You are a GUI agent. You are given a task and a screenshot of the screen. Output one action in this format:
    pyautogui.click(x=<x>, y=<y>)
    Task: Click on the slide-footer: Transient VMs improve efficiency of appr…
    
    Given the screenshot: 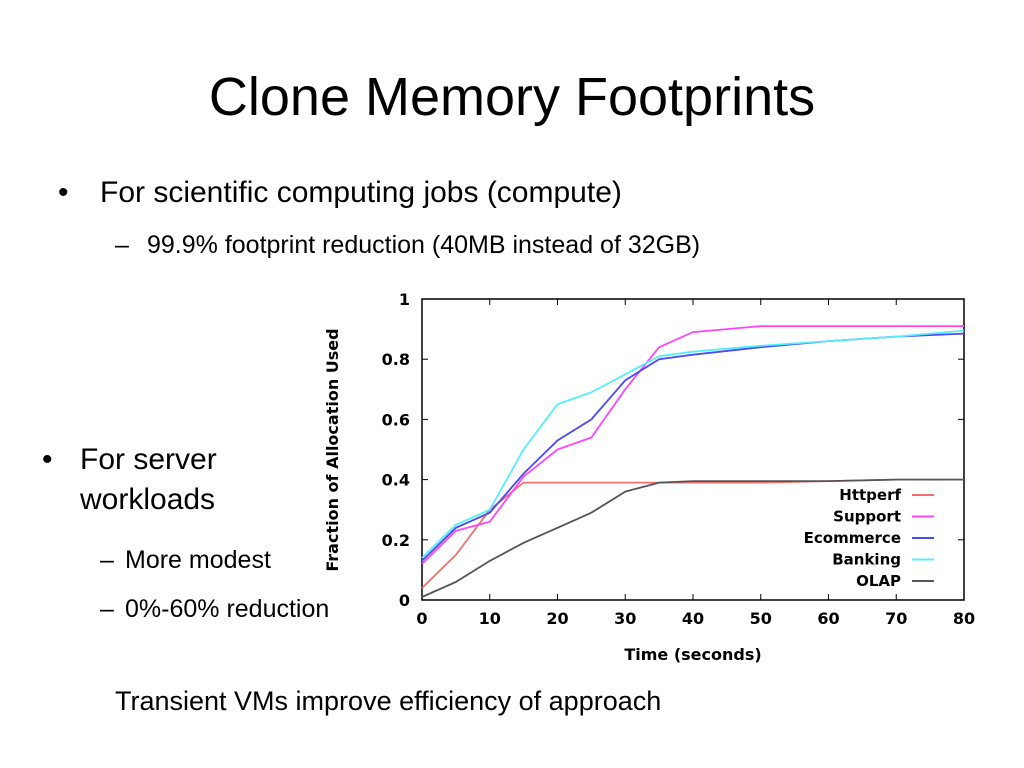 What is the action you would take?
    pyautogui.click(x=388, y=701)
    